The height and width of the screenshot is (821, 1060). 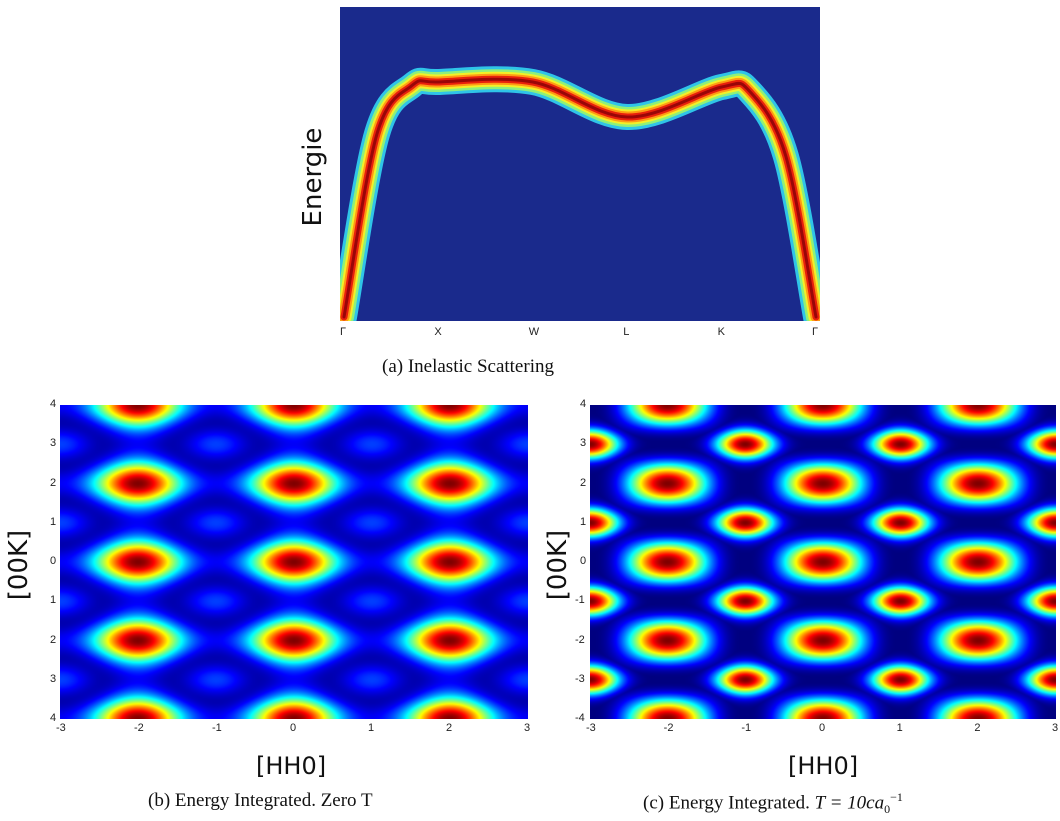 What do you see at coordinates (583, 521) in the screenshot?
I see `panel-c-ytick: 1` at bounding box center [583, 521].